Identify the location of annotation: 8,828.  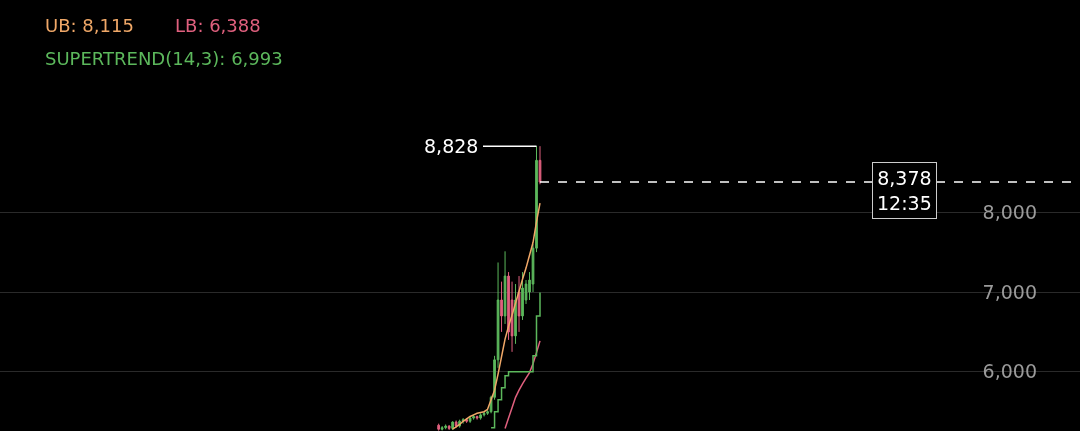
(451, 146).